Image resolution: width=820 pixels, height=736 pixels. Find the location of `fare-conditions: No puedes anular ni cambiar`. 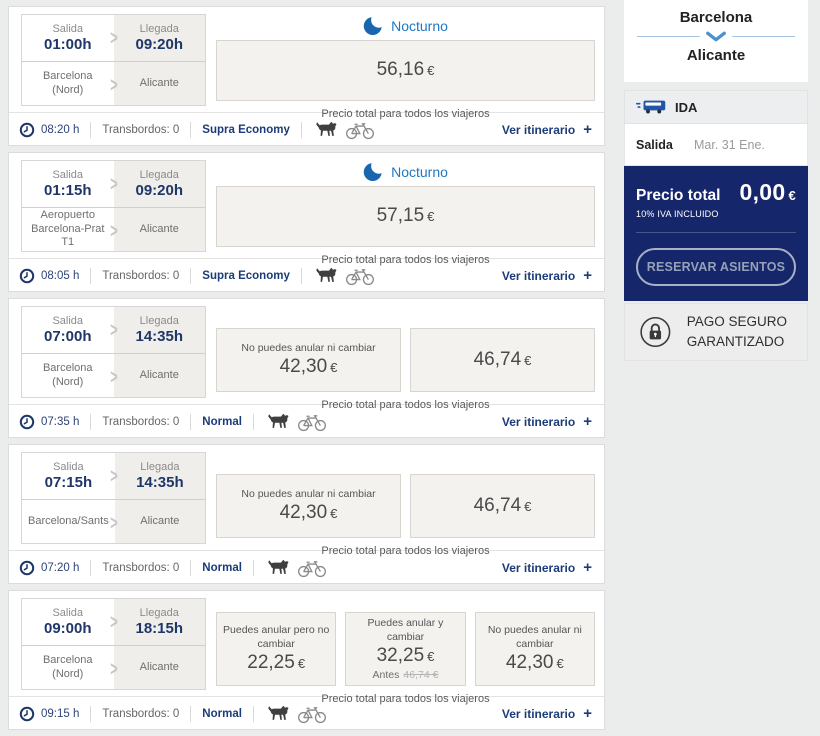

fare-conditions: No puedes anular ni cambiar is located at coordinates (308, 347).